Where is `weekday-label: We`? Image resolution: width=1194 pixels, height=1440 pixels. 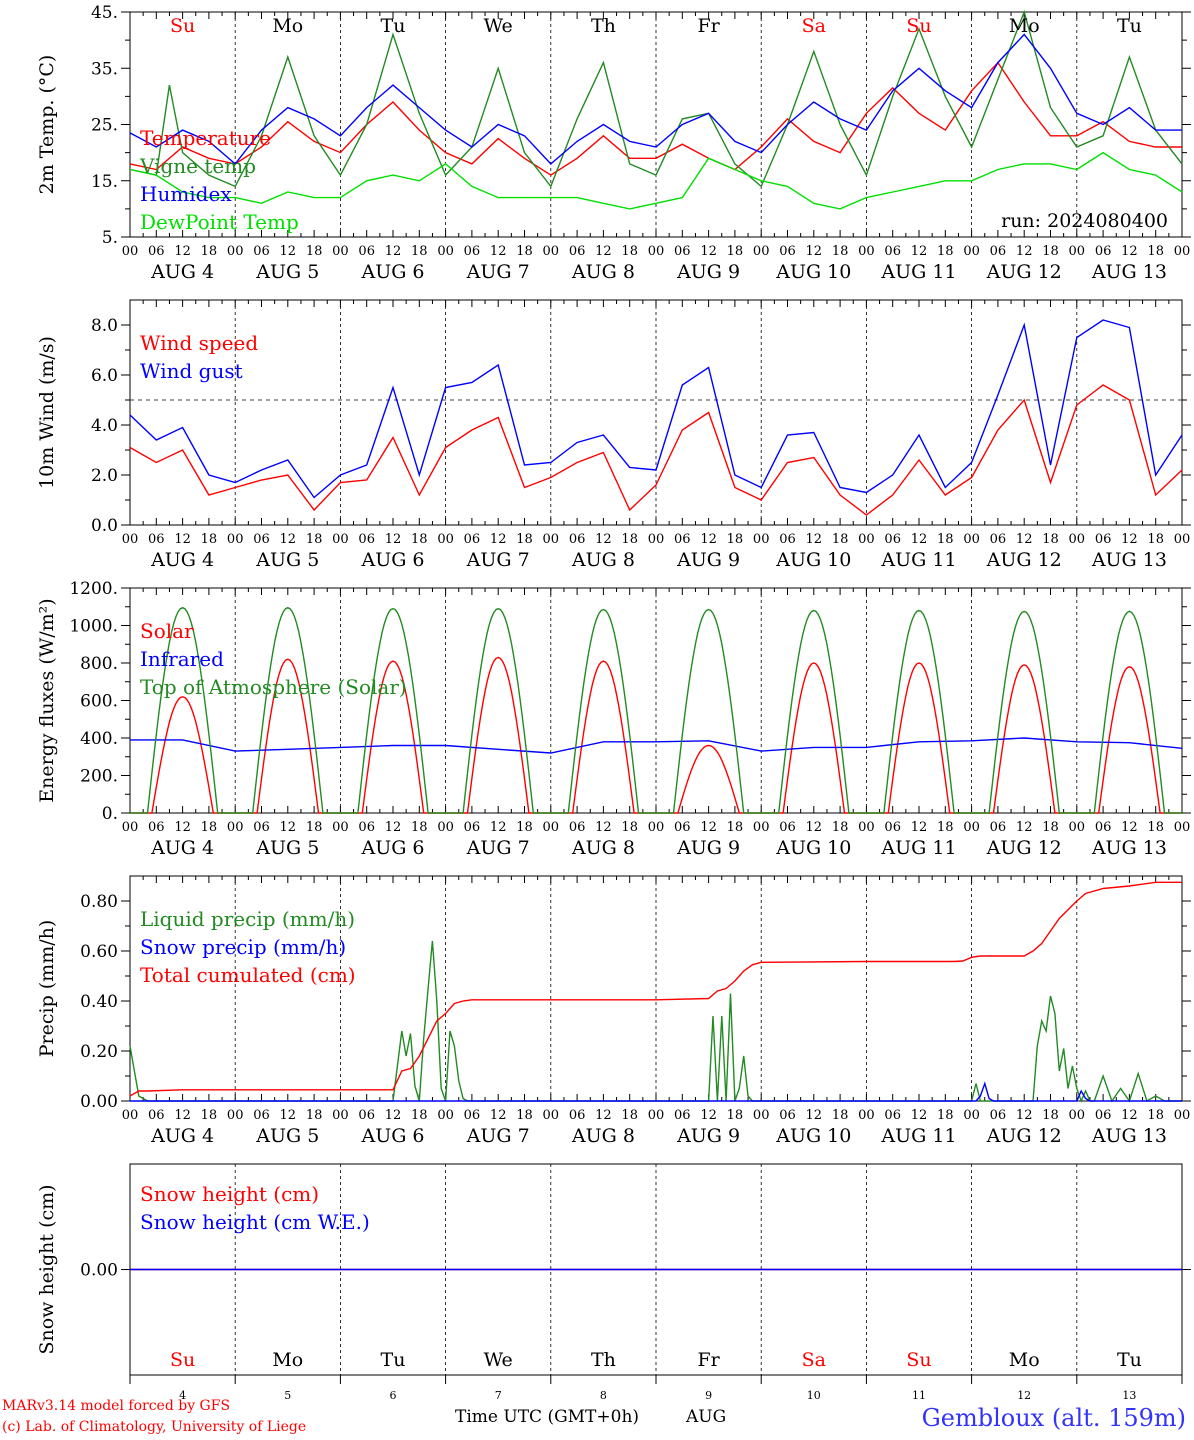 weekday-label: We is located at coordinates (498, 1360).